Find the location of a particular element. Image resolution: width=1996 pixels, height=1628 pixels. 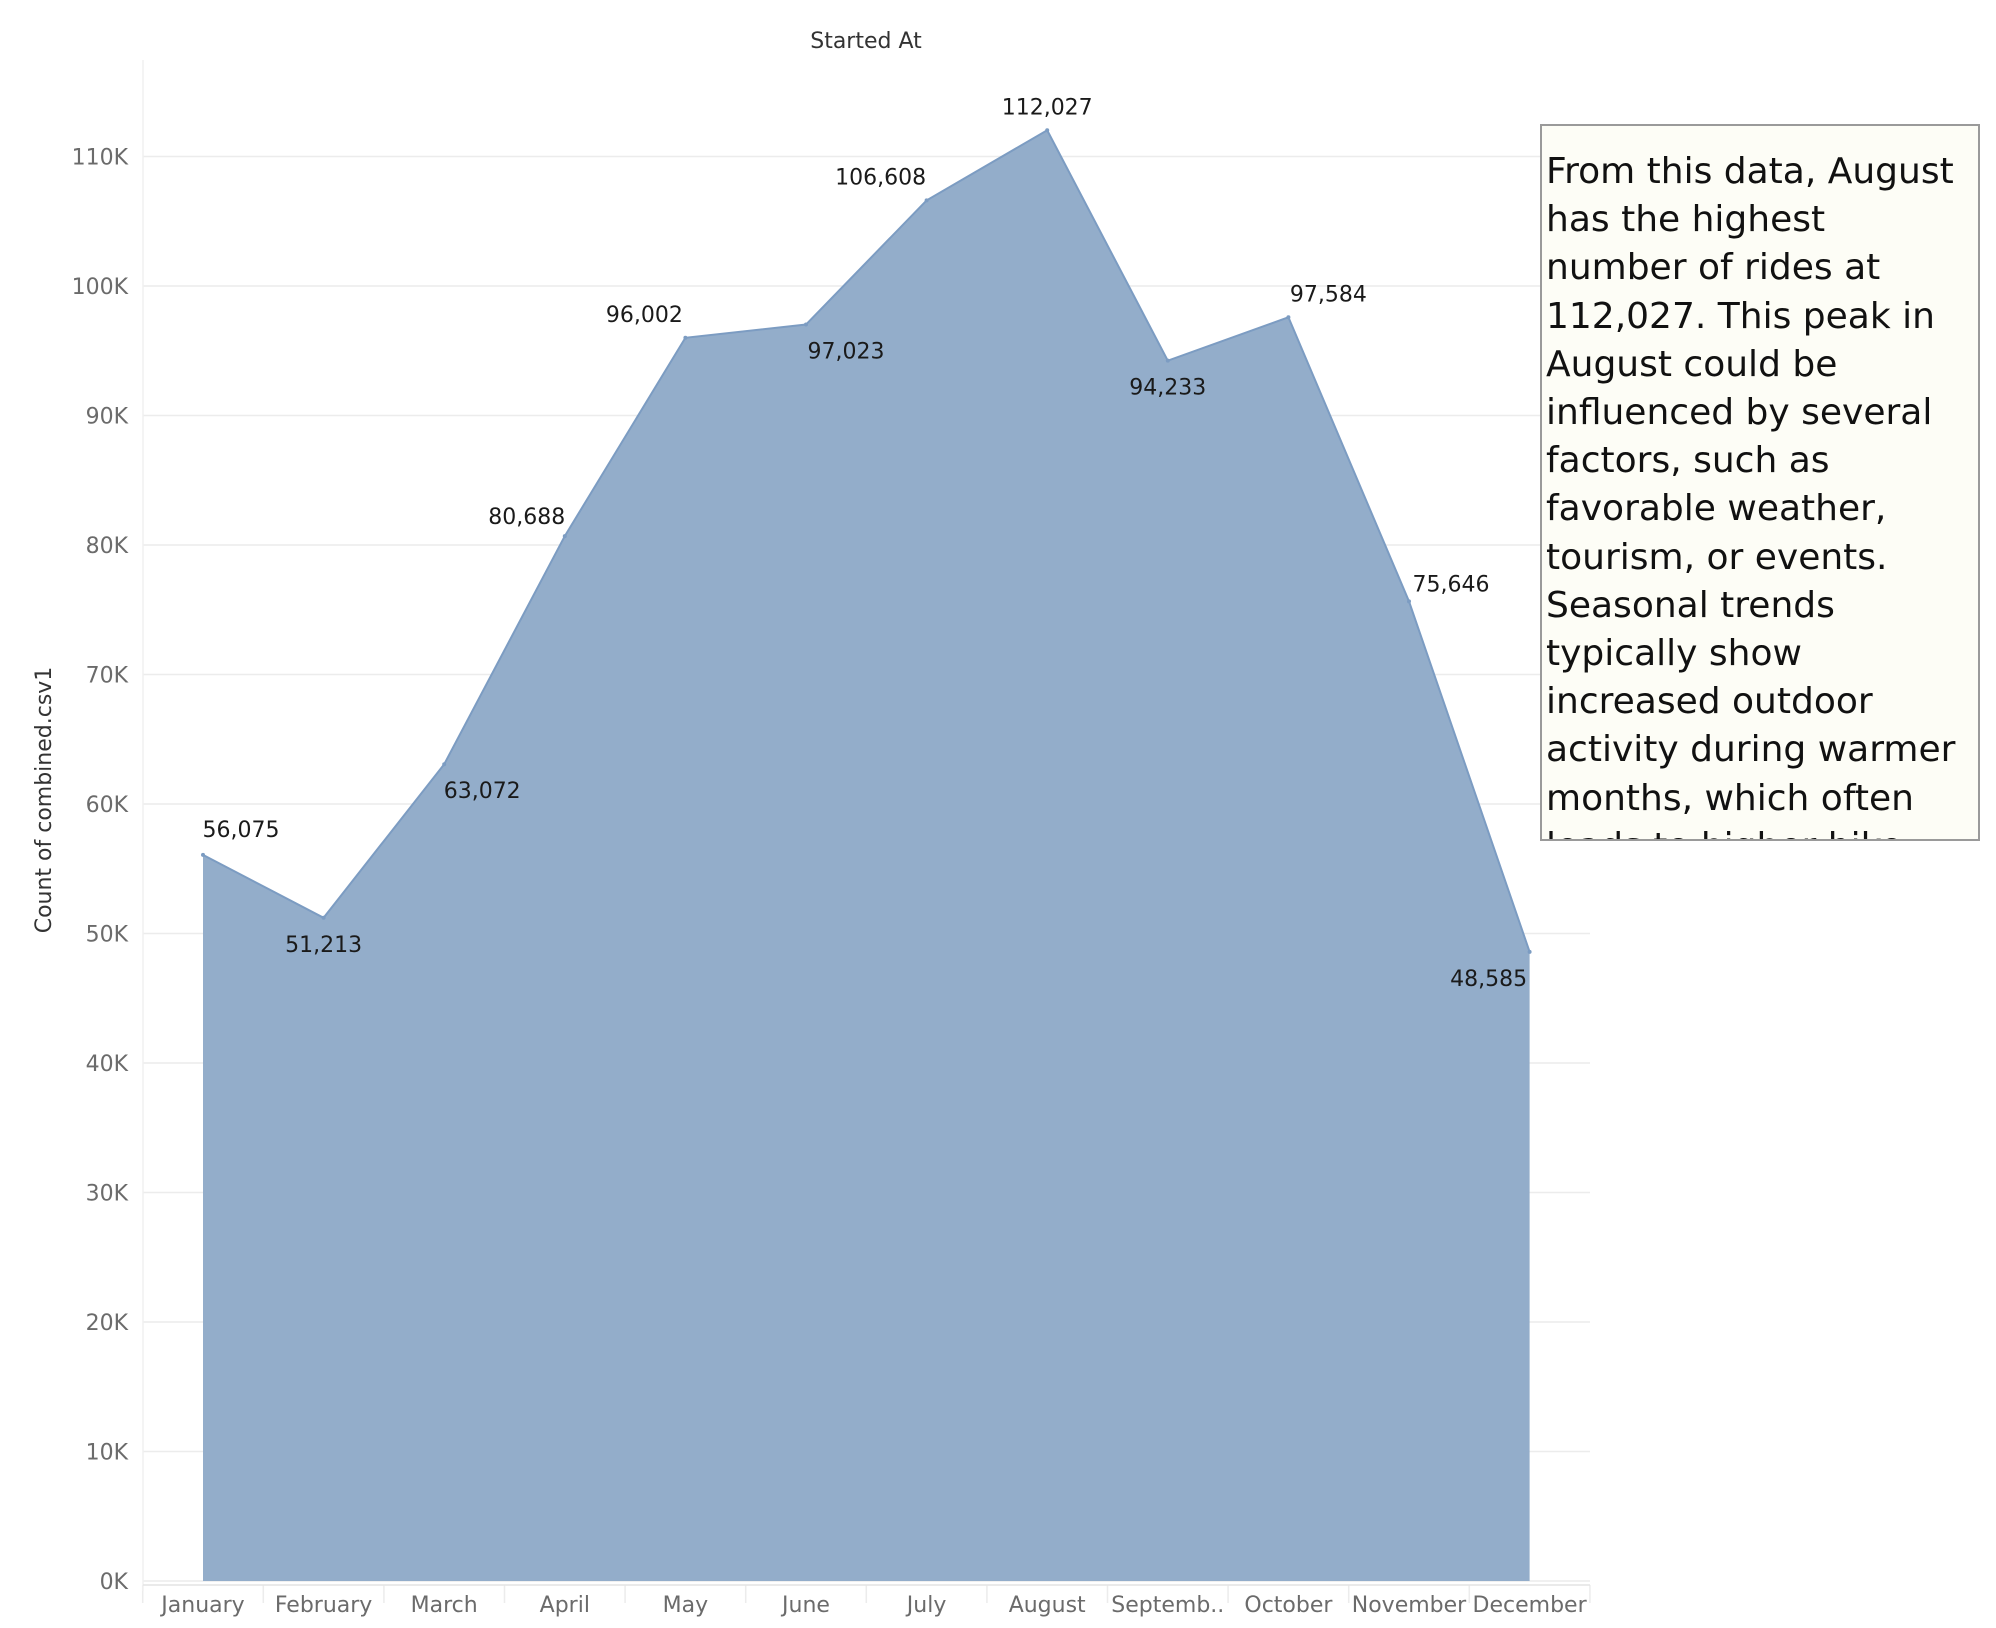

x-tick-label: March is located at coordinates (444, 1605).